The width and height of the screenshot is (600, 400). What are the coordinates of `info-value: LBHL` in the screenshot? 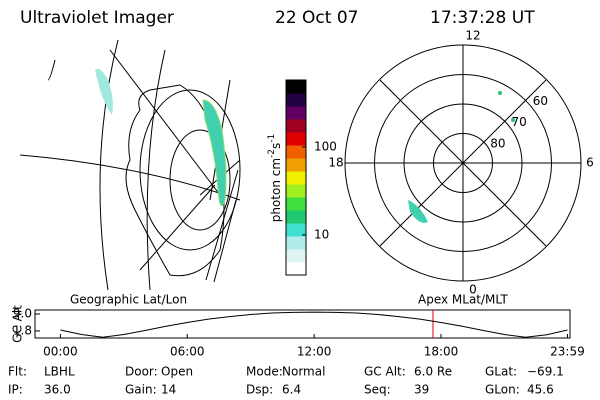 It's located at (59, 372).